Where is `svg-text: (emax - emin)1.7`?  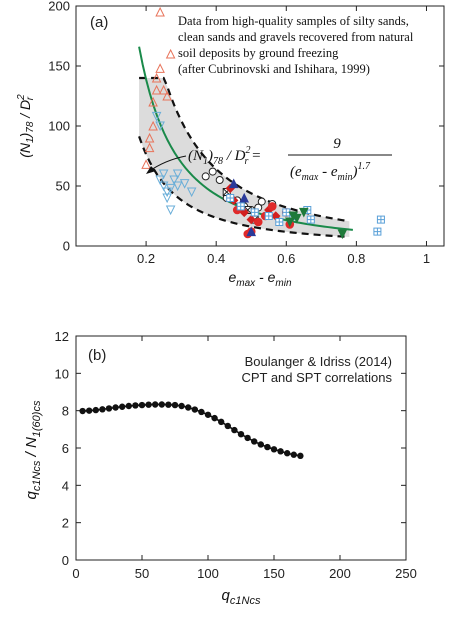 svg-text: (emax - emin)1.7 is located at coordinates (330, 172).